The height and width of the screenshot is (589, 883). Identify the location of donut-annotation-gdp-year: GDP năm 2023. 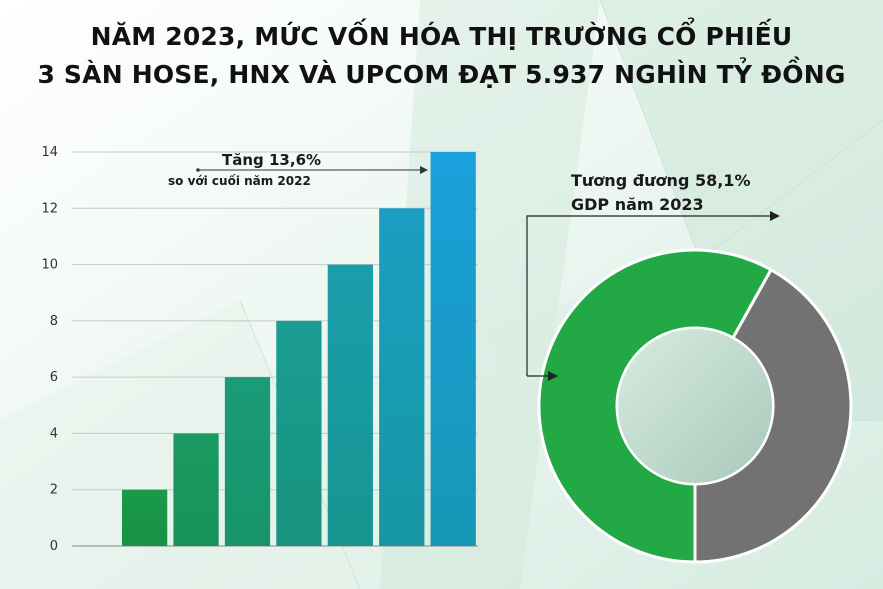
(637, 204).